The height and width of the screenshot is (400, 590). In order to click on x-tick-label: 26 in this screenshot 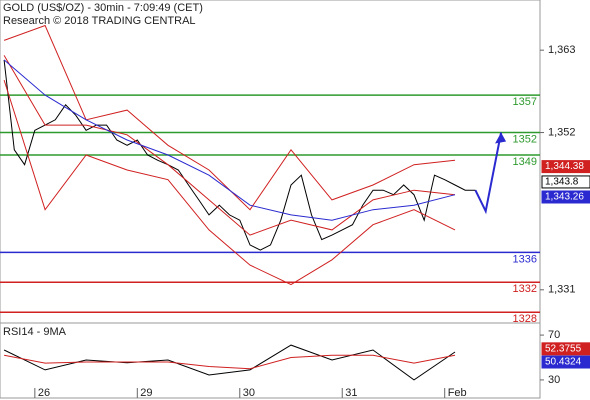, I will do `click(44, 393)`.